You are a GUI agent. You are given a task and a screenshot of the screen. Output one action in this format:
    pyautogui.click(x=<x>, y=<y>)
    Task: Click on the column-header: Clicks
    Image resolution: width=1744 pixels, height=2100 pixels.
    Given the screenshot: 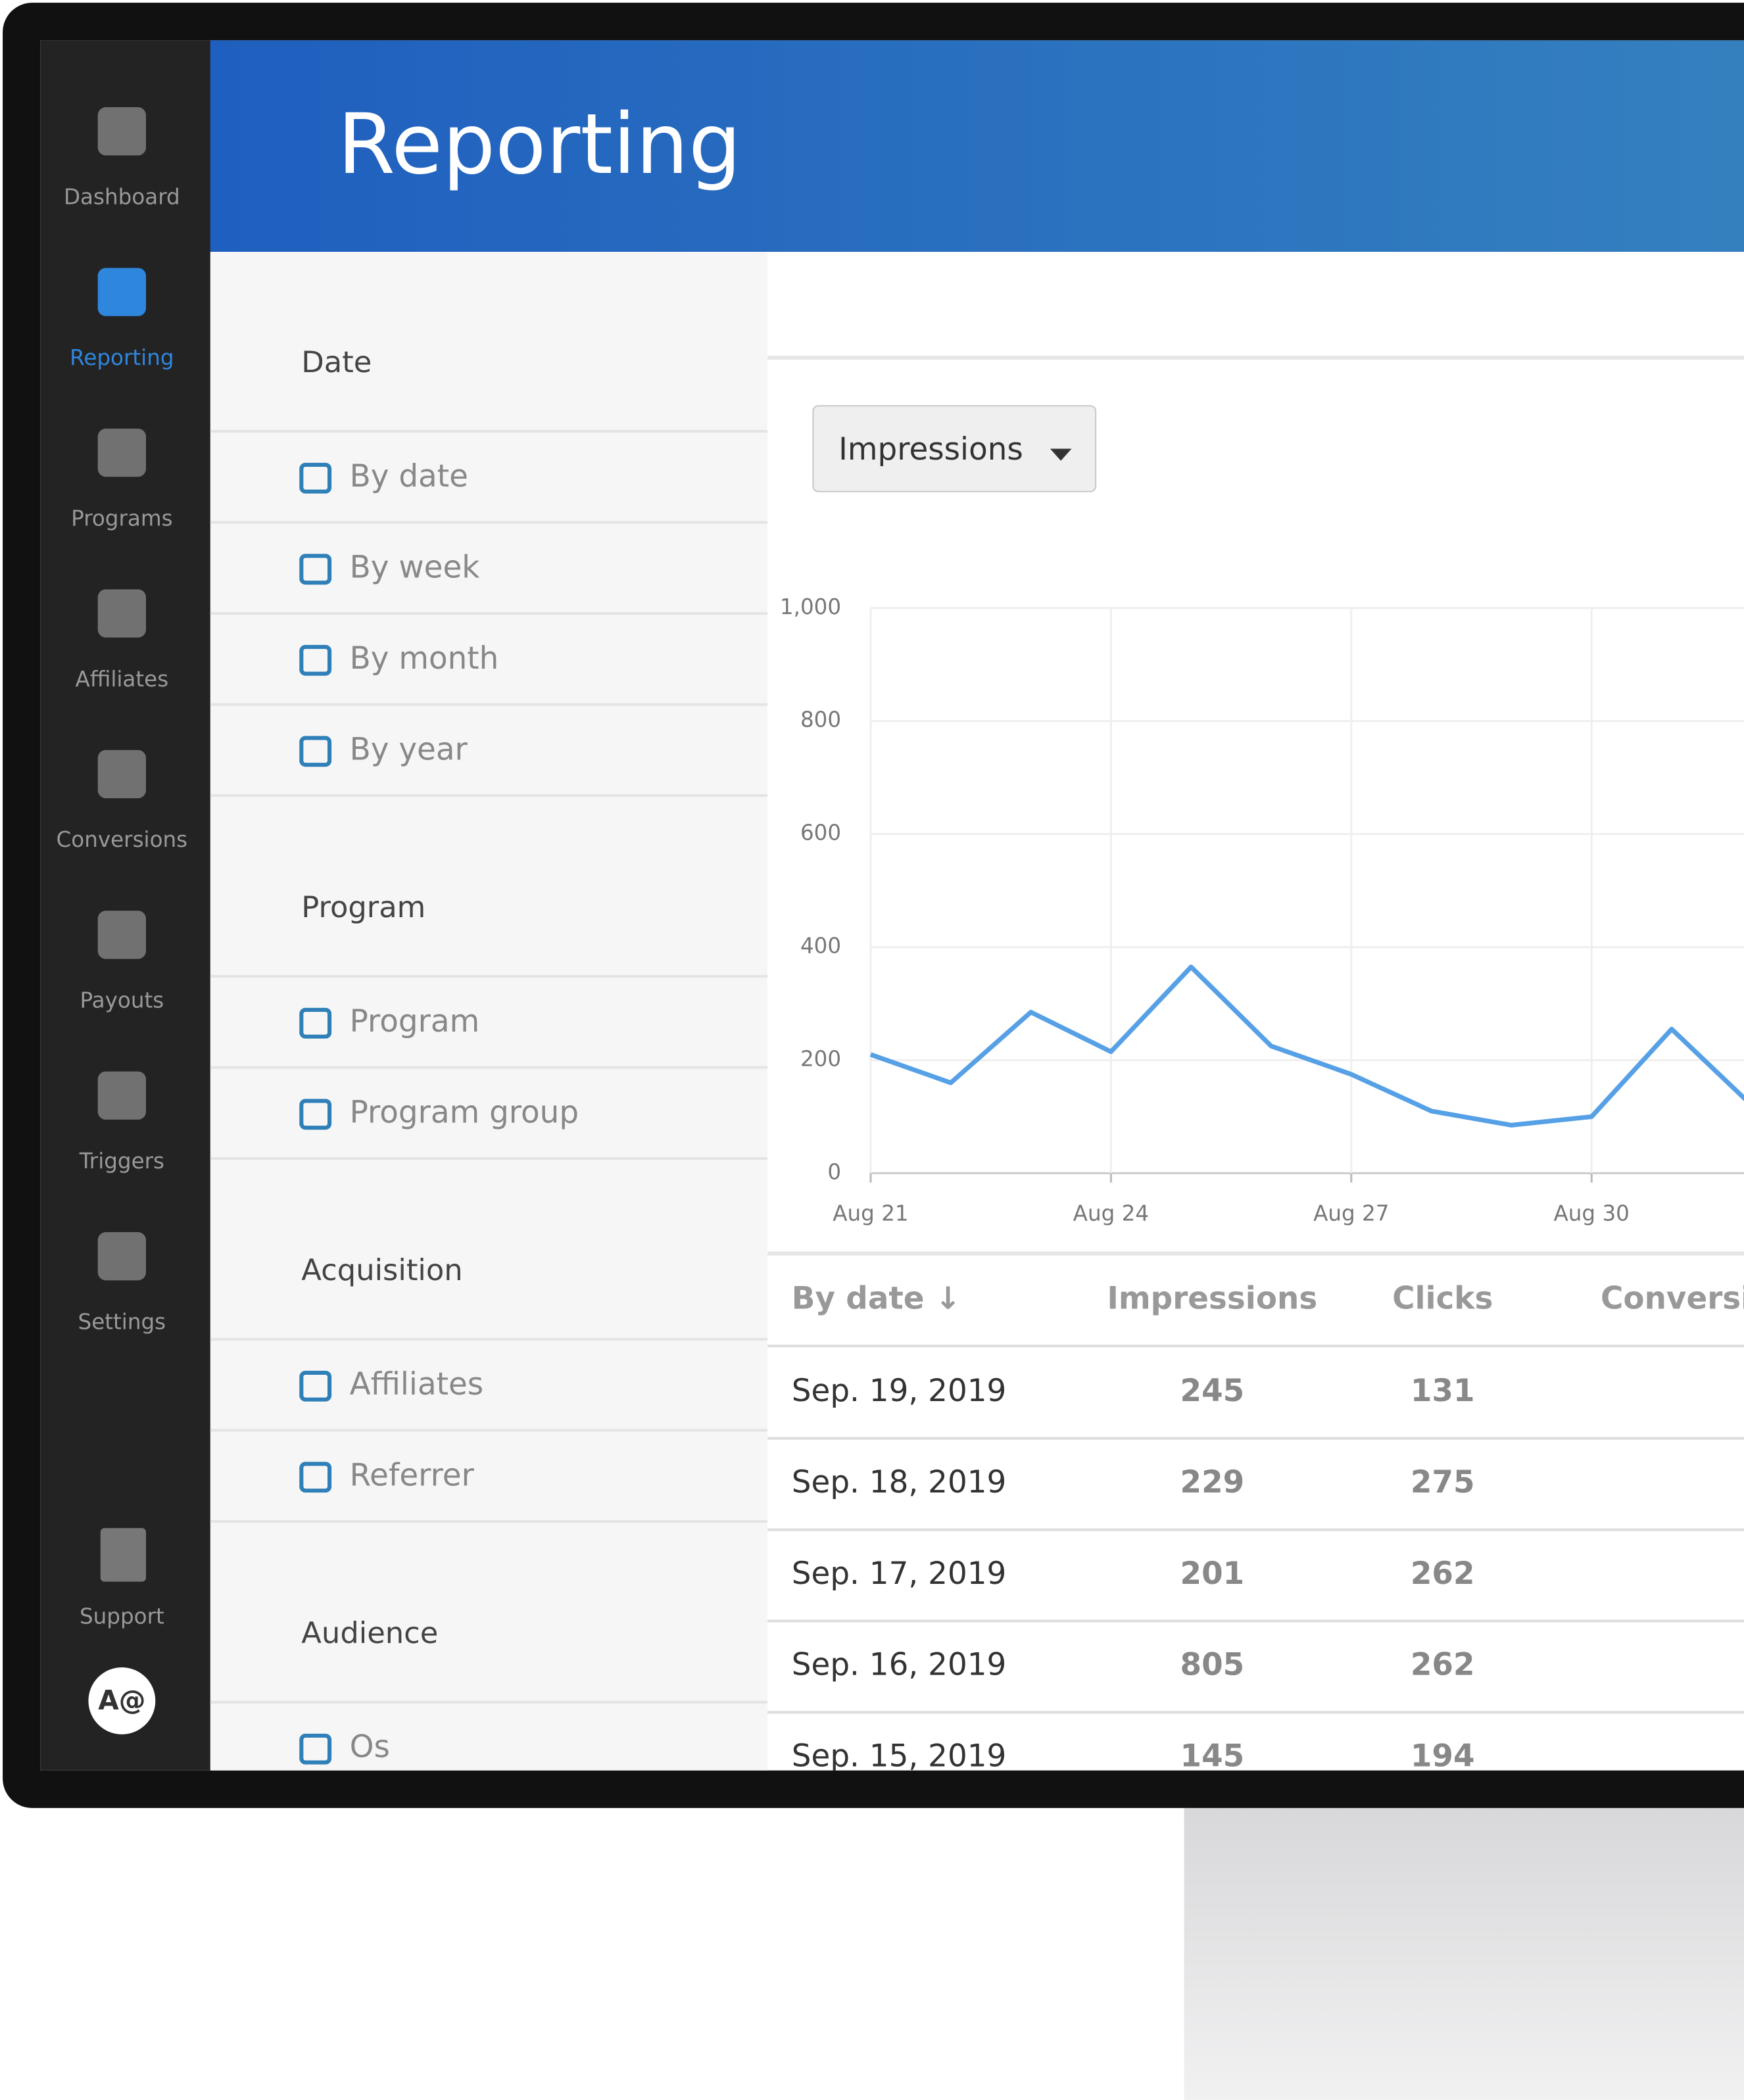 What is the action you would take?
    pyautogui.click(x=1442, y=1298)
    